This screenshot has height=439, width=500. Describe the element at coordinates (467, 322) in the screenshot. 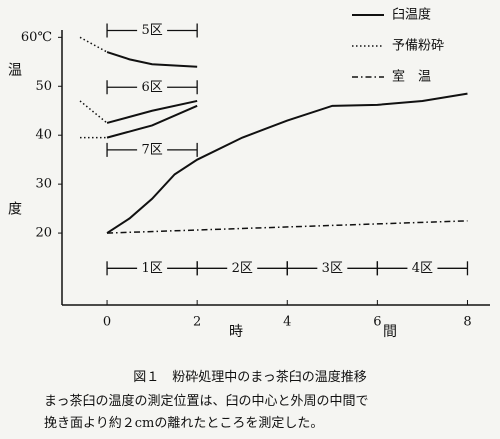

I see `x-tick-label: 8` at that location.